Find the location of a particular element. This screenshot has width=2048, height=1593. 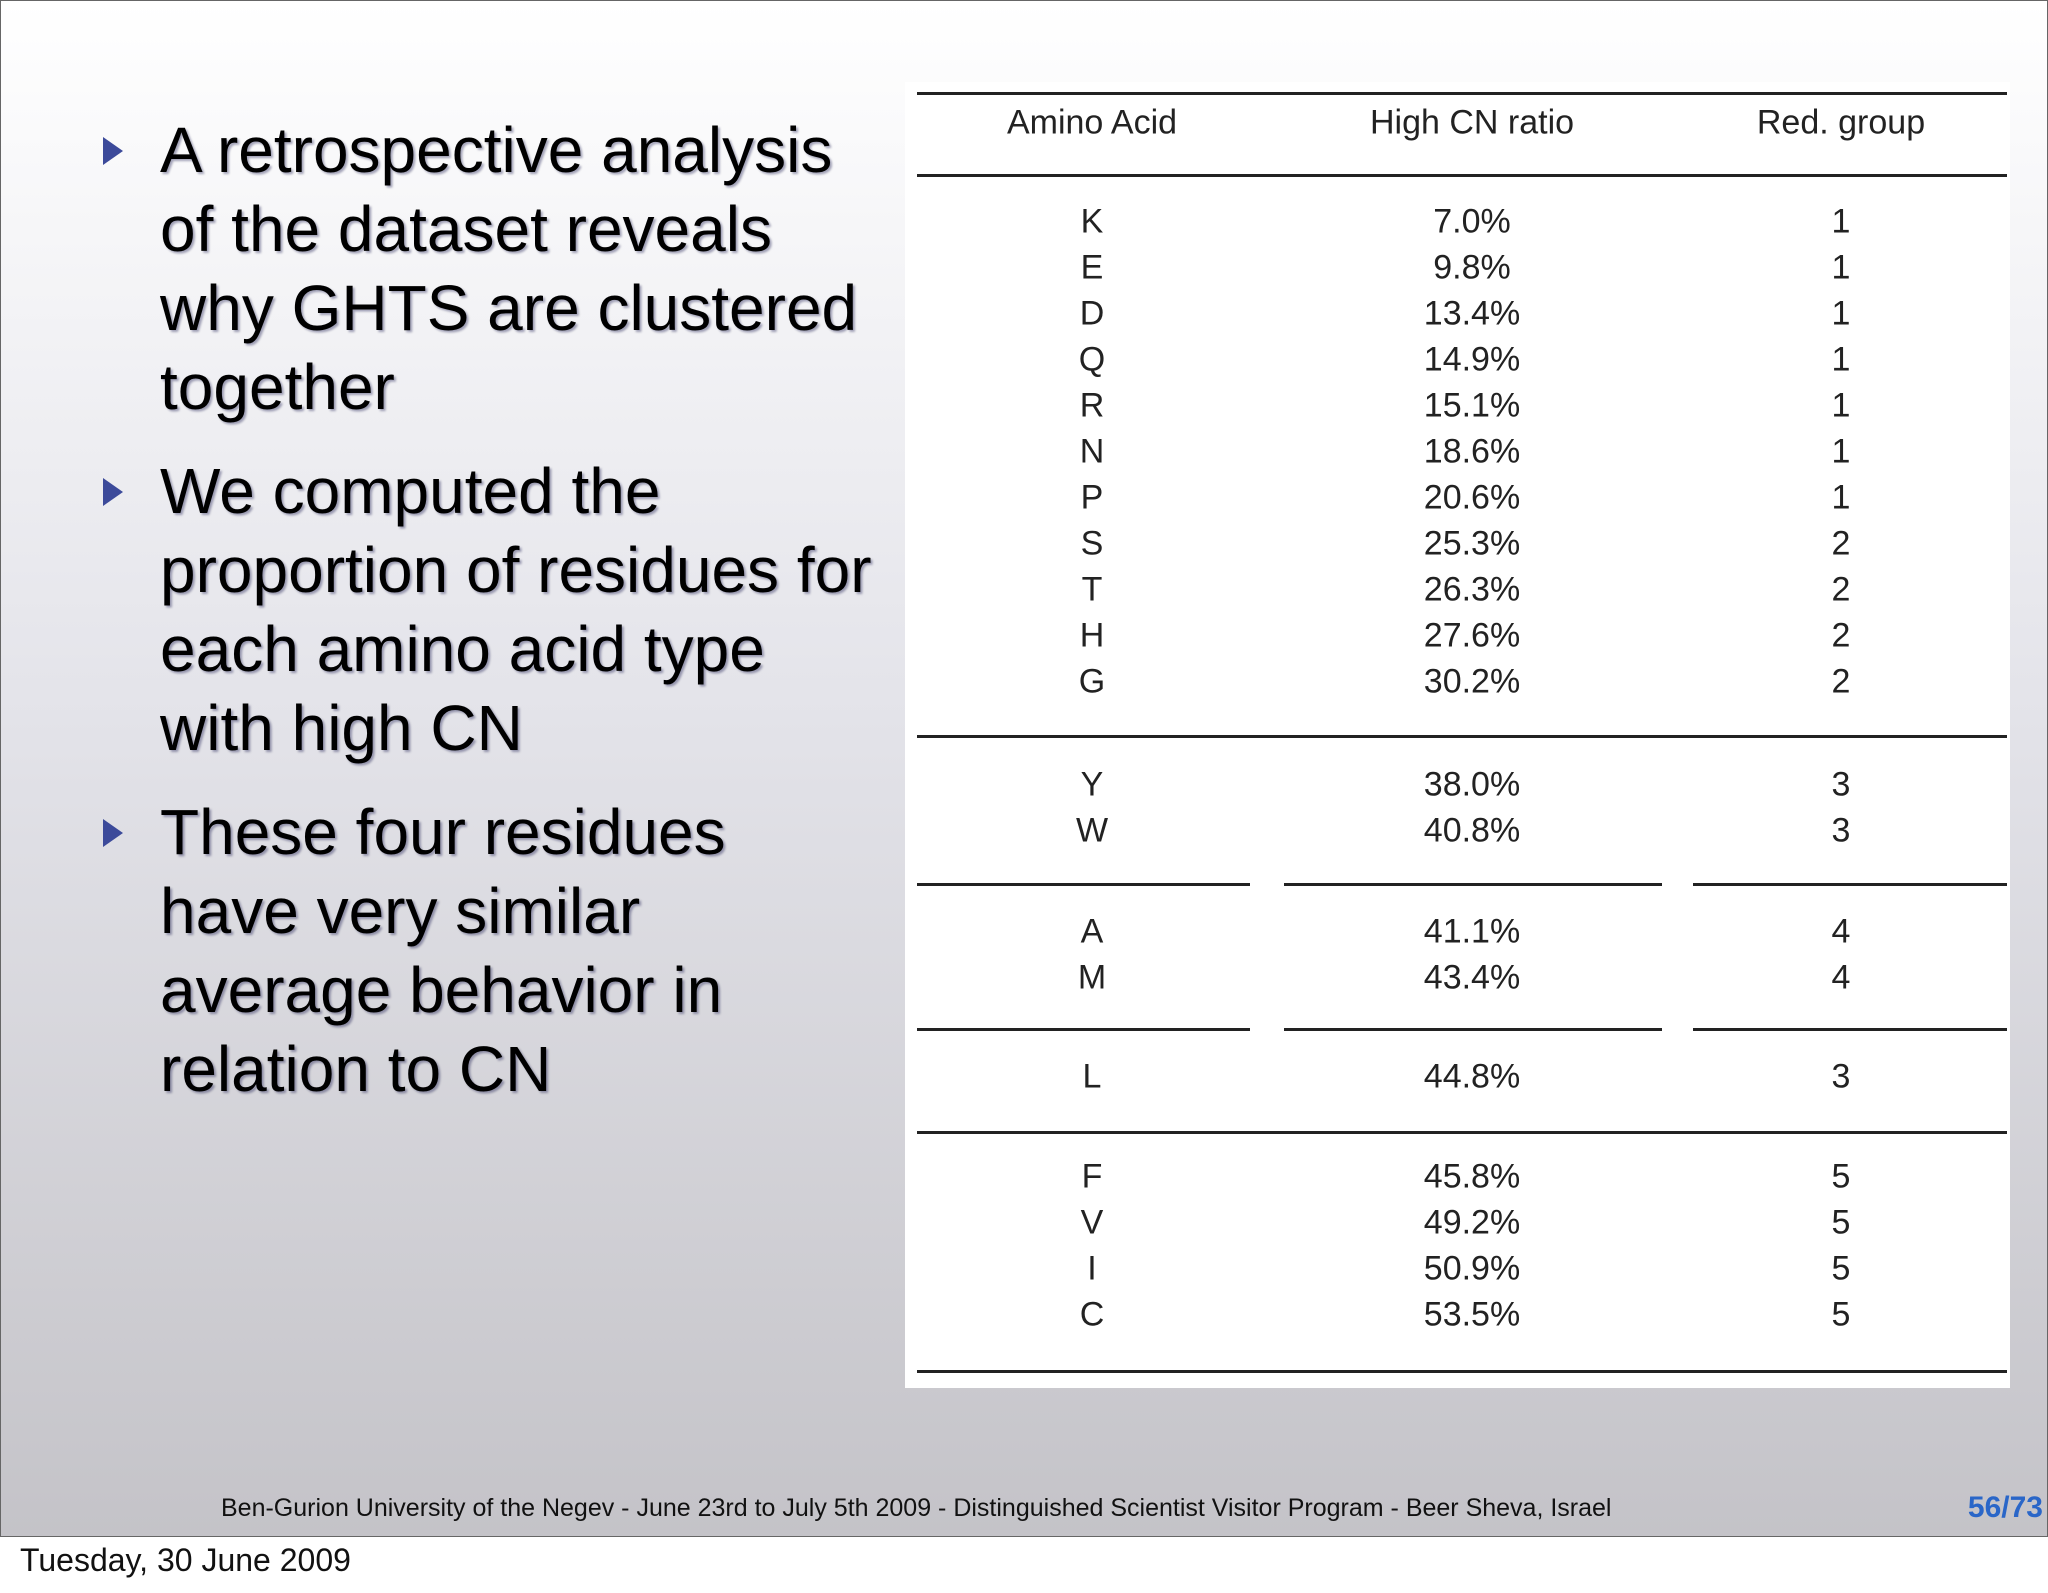

table-cell: L is located at coordinates (1092, 1076).